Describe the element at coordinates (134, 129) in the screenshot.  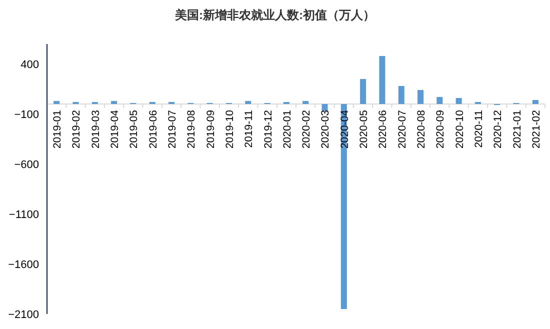
I see `x-tick-label: 2019-05` at that location.